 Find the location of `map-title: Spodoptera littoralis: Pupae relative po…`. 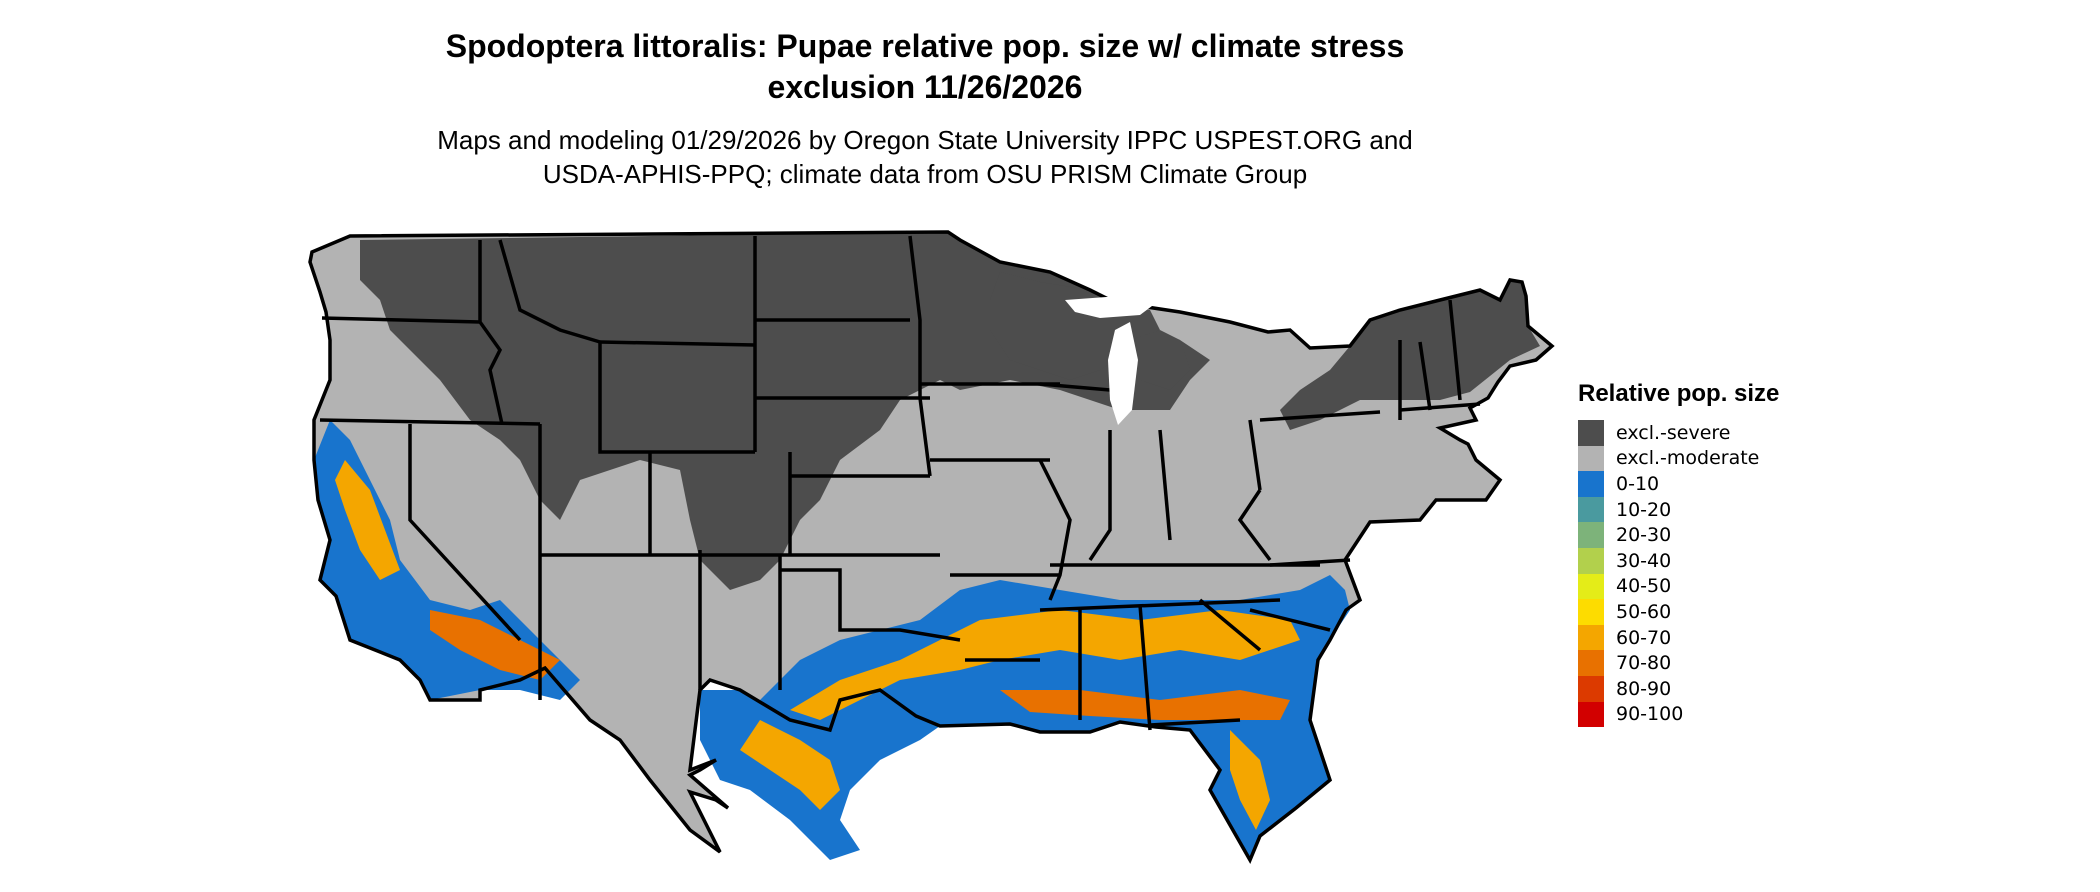

map-title: Spodoptera littoralis: Pupae relative po… is located at coordinates (925, 67).